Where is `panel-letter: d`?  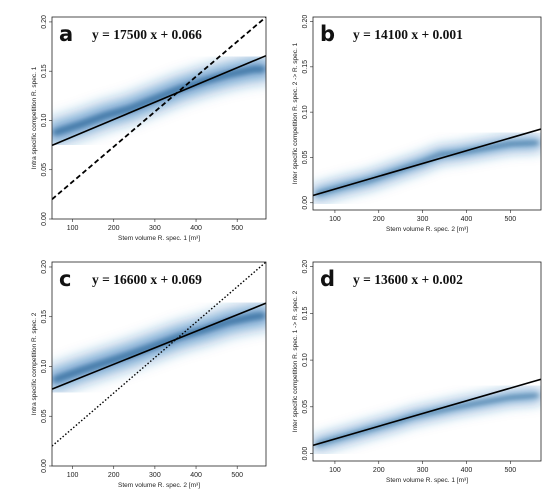 panel-letter: d is located at coordinates (327, 279).